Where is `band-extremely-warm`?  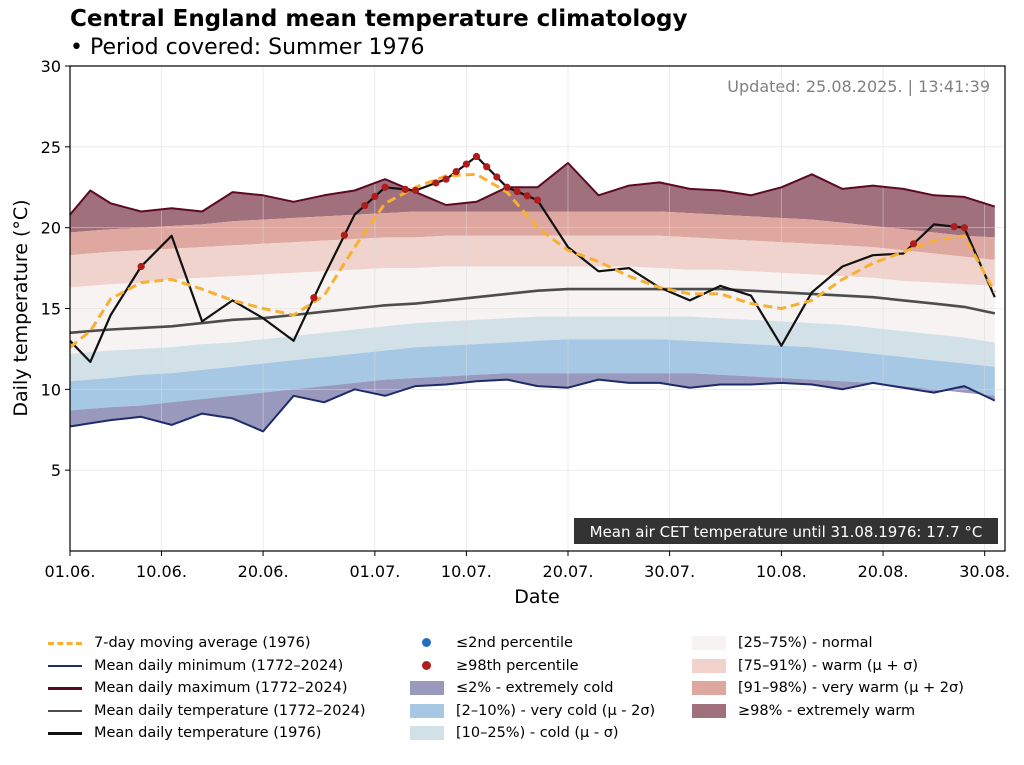
band-extremely-warm is located at coordinates (532, 200).